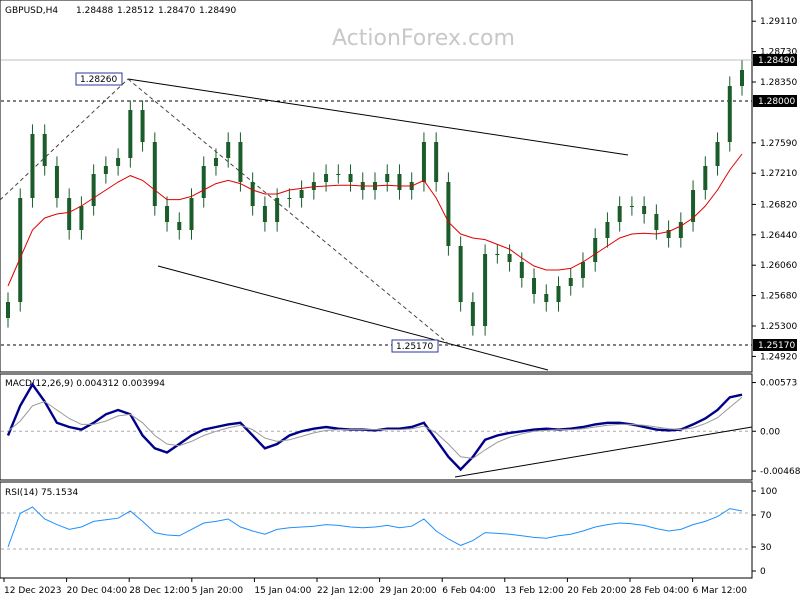  Describe the element at coordinates (766, 516) in the screenshot. I see `rsi-y-tick-label: 70` at that location.